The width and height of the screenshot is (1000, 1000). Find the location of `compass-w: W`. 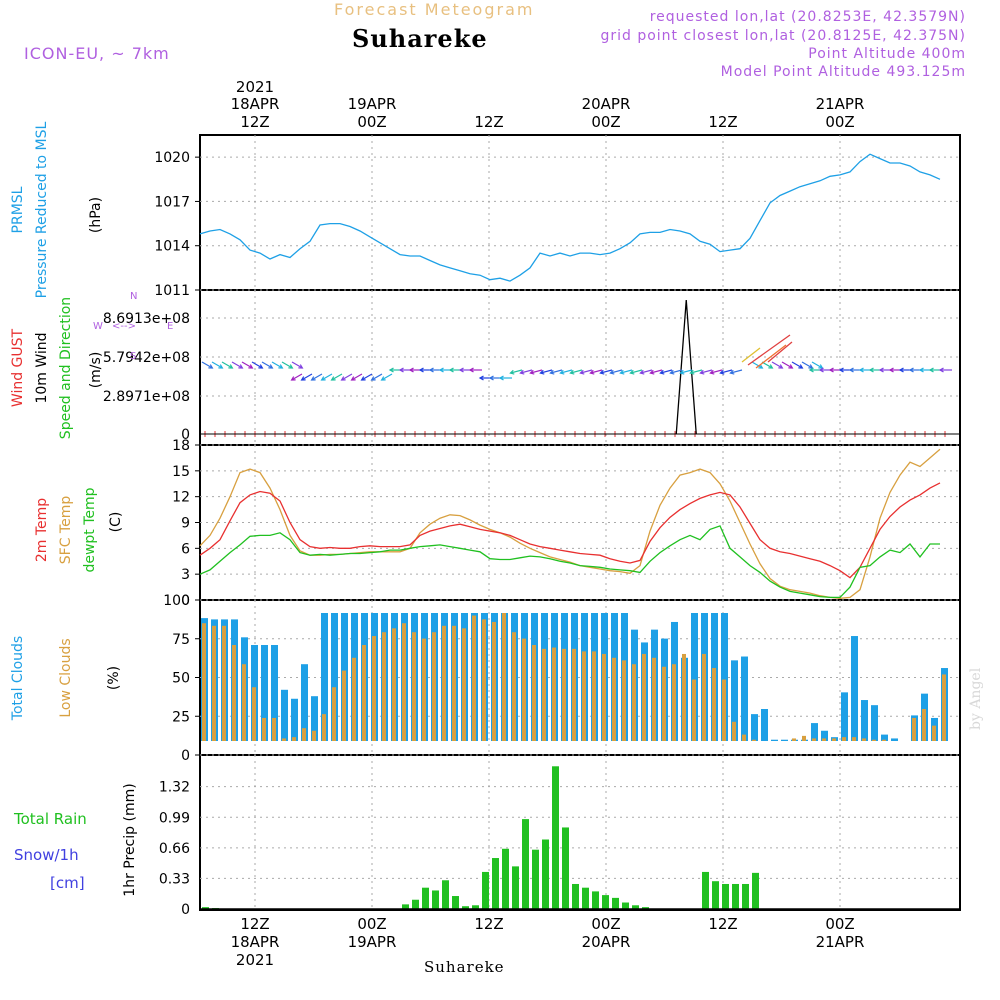

compass-w: W is located at coordinates (98, 326).